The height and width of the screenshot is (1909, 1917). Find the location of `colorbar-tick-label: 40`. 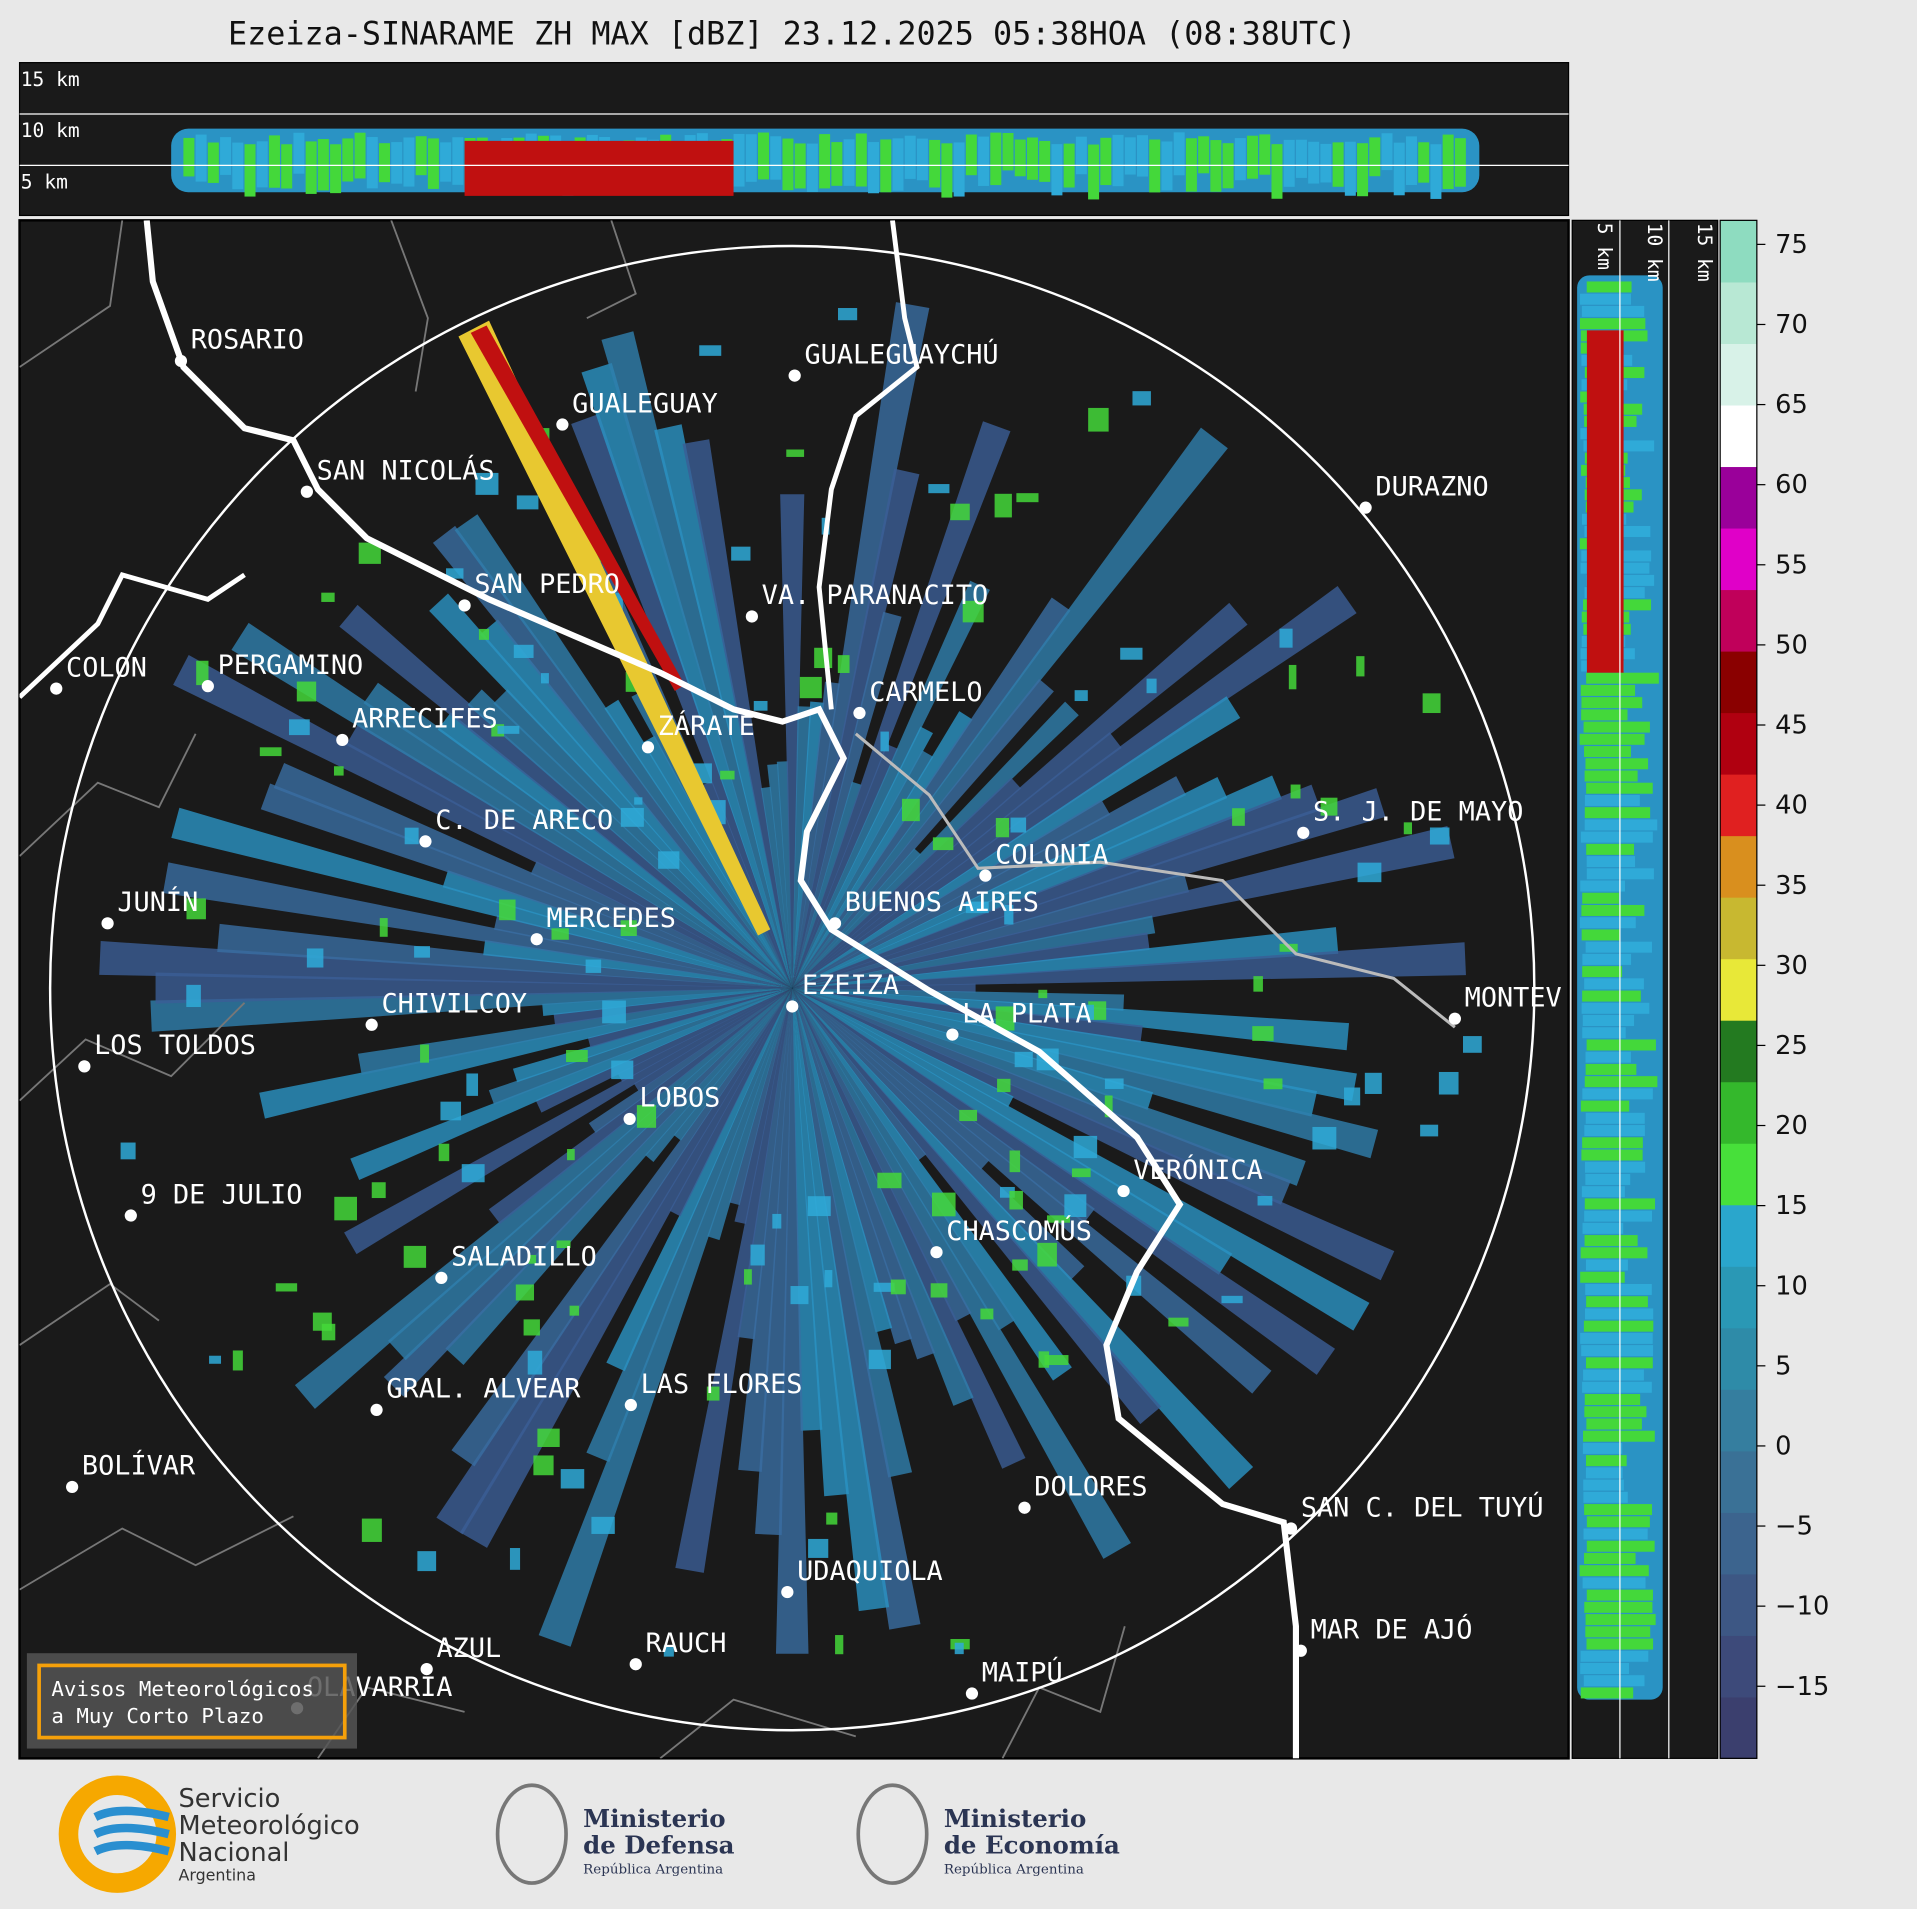

colorbar-tick-label: 40 is located at coordinates (1791, 806).